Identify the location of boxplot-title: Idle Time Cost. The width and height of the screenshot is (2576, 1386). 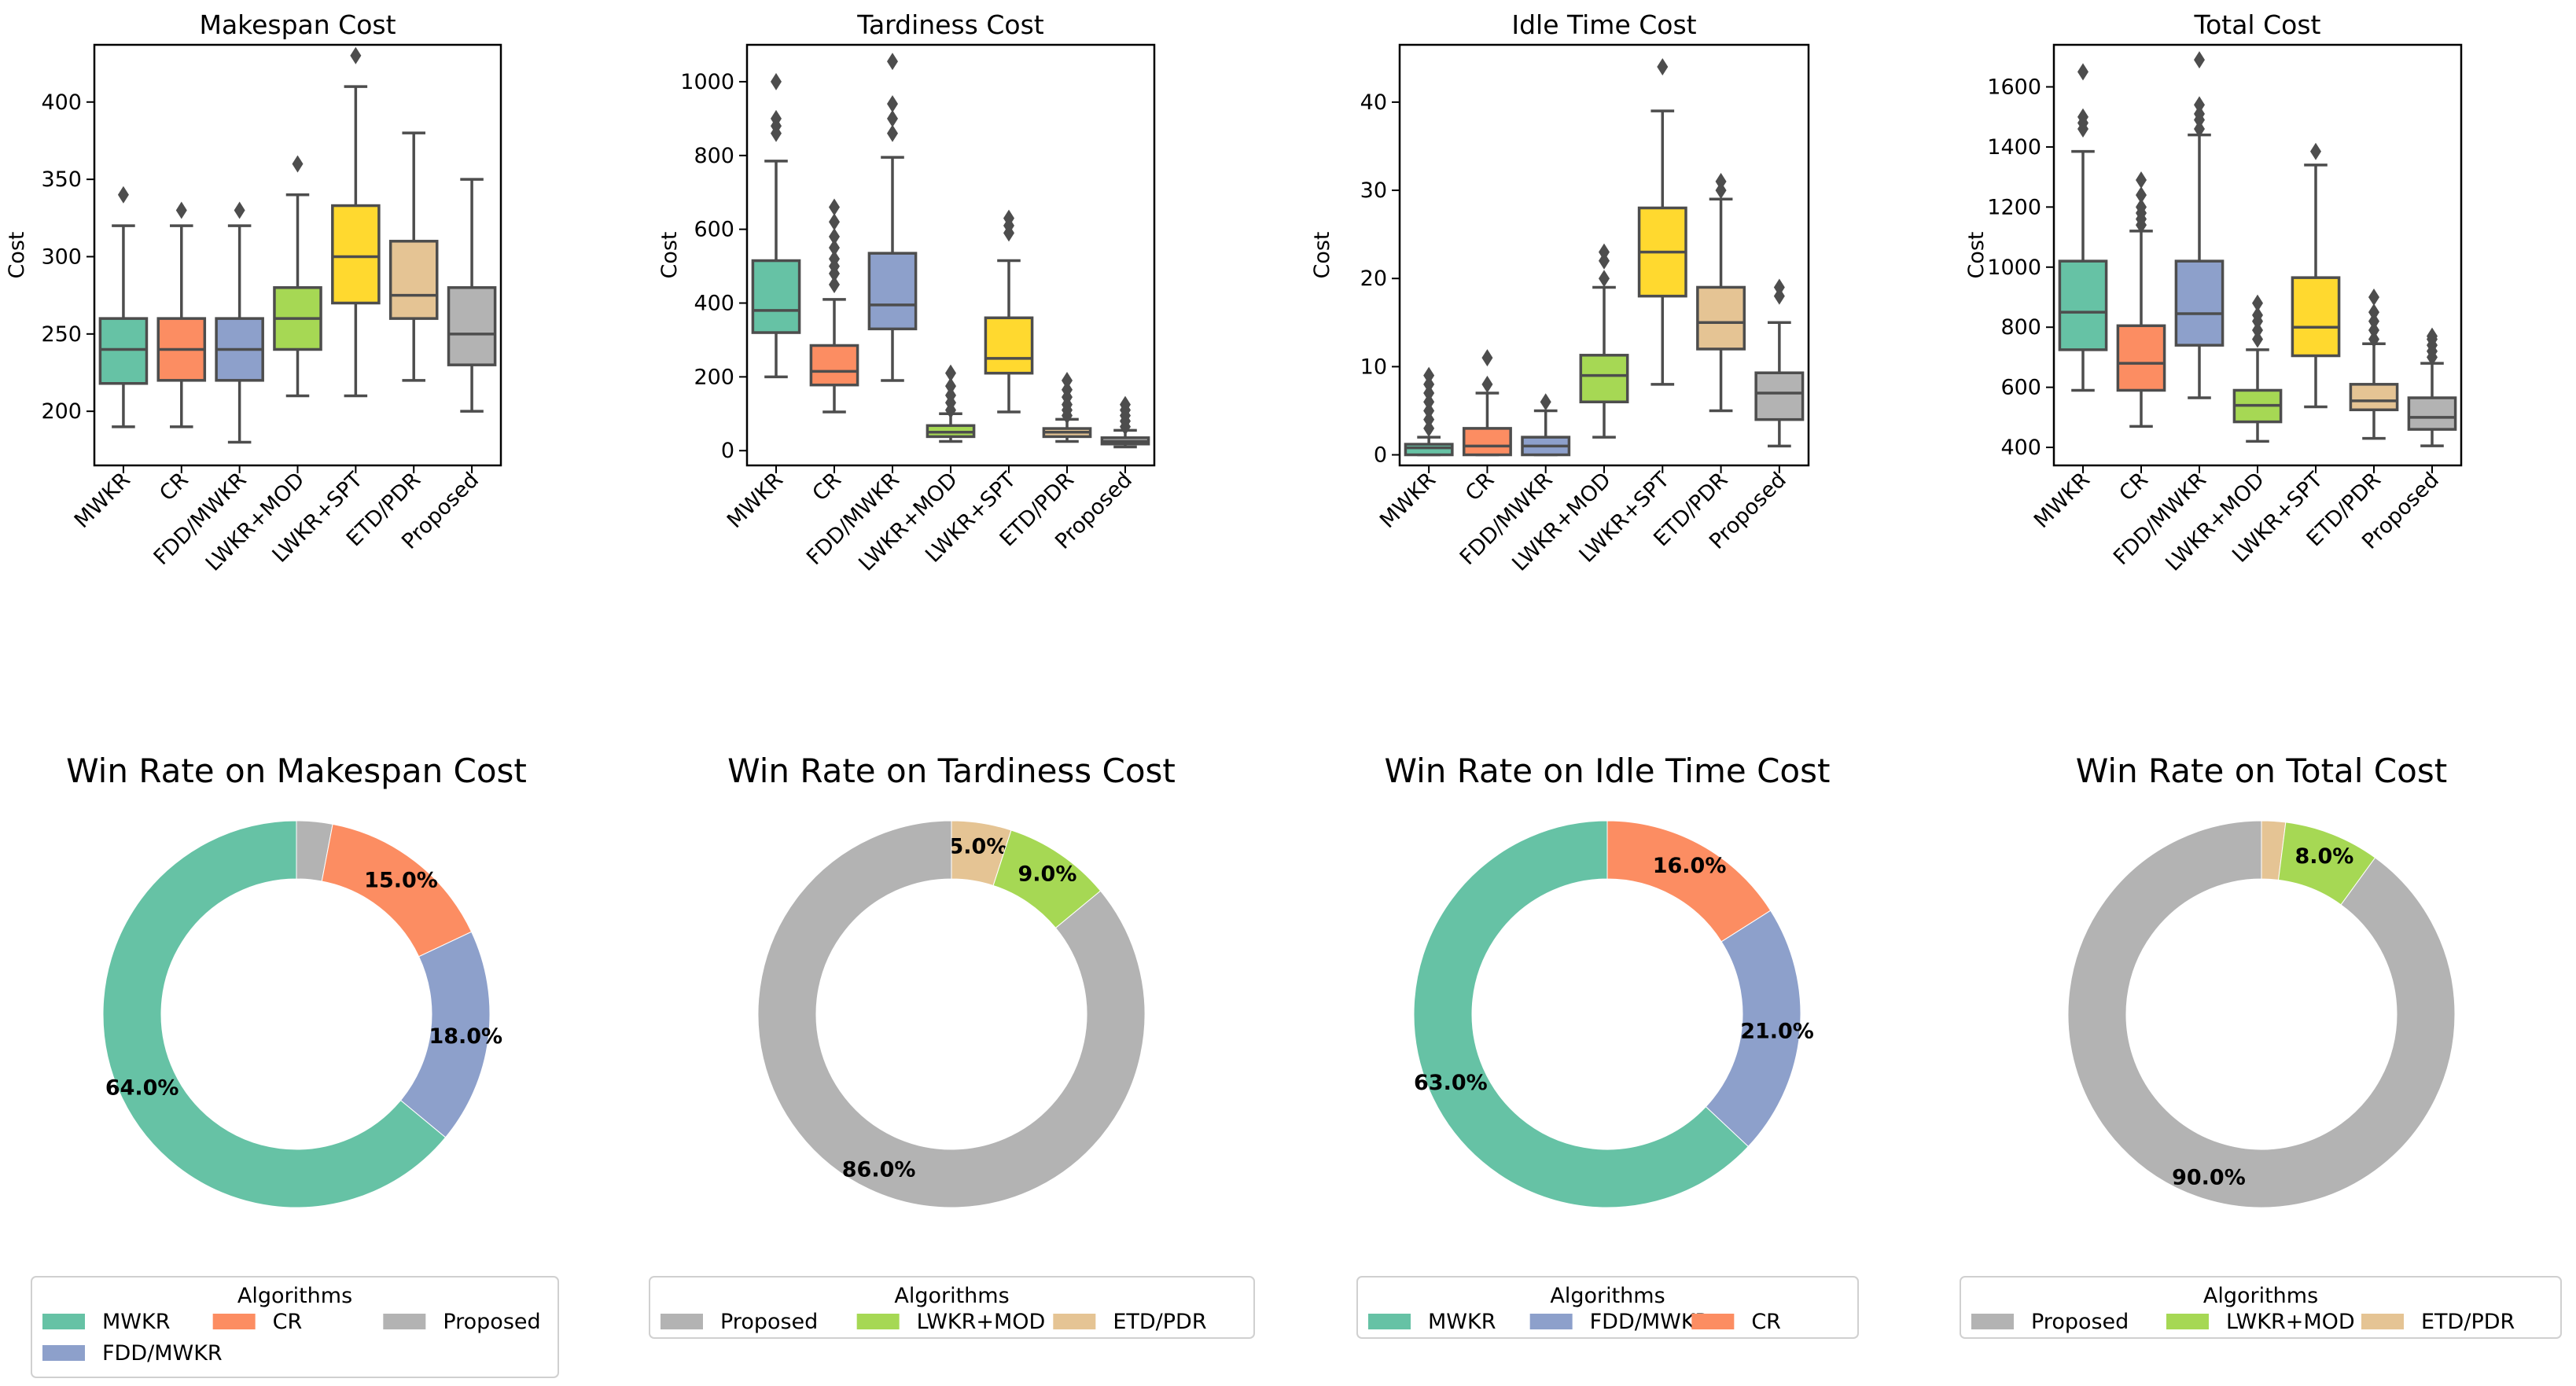
(1603, 25).